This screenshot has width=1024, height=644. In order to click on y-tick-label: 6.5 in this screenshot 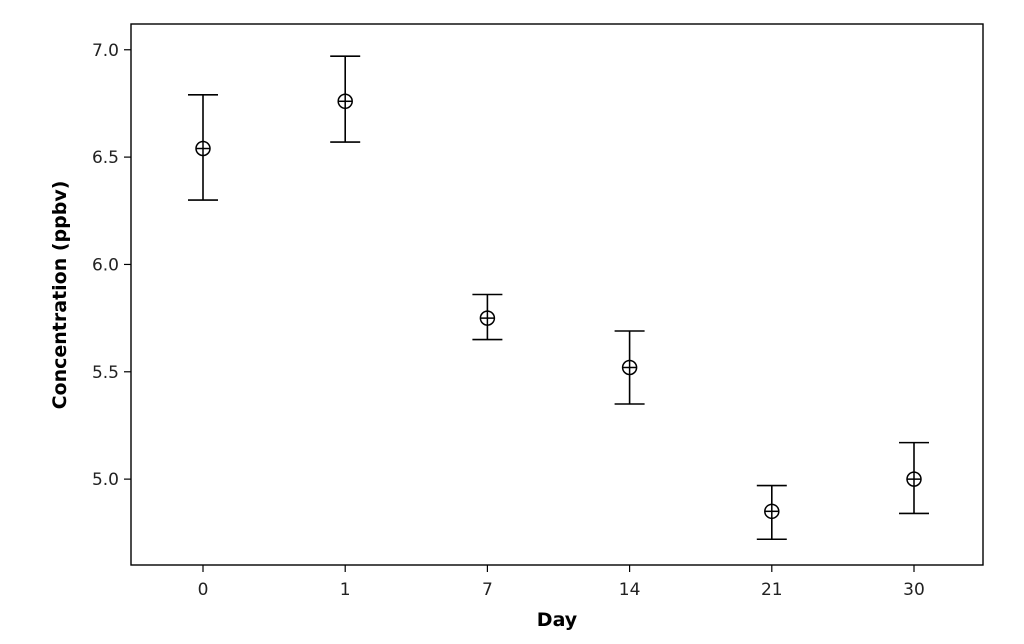, I will do `click(105, 158)`.